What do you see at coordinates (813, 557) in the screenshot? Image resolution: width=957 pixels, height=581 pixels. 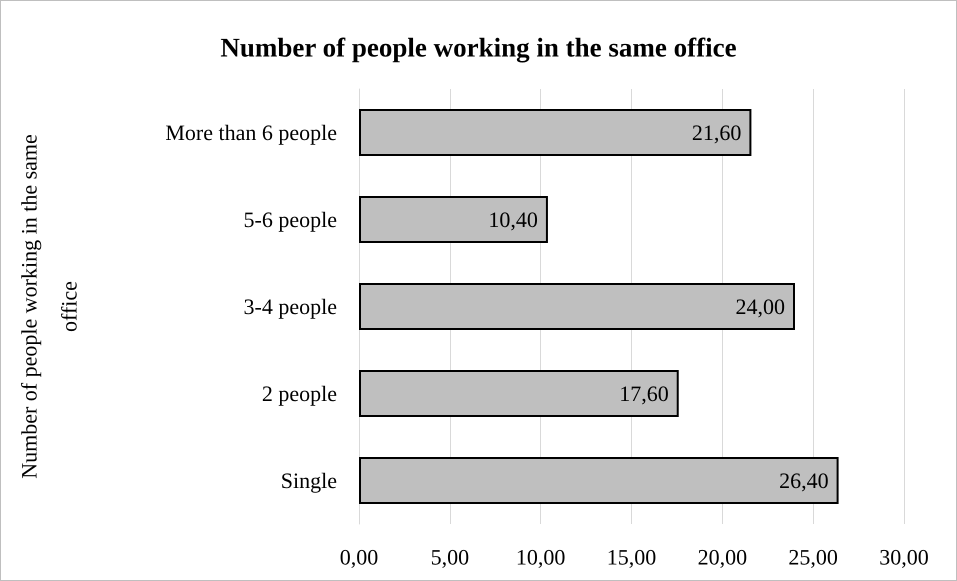 I see `x-tick-label: 25,00` at bounding box center [813, 557].